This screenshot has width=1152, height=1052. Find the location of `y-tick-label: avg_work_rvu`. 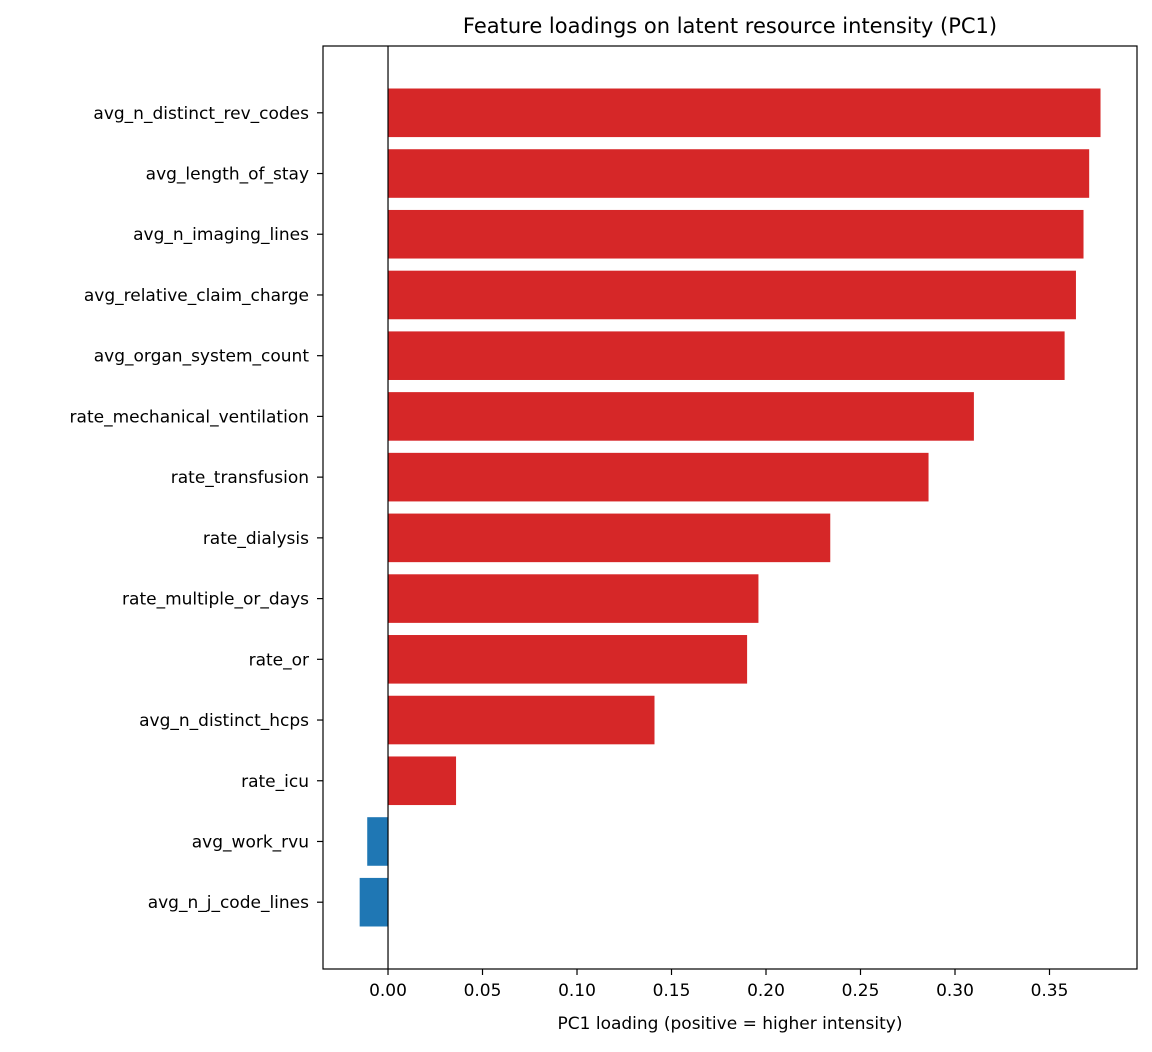

y-tick-label: avg_work_rvu is located at coordinates (250, 842).